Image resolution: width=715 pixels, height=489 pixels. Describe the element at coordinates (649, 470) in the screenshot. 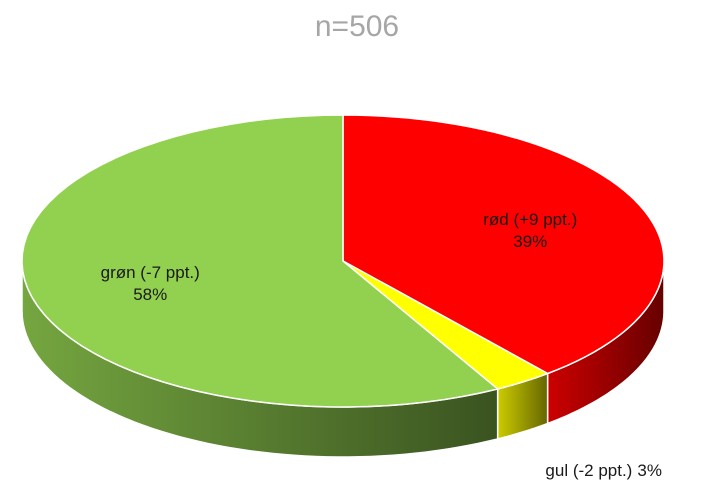

I see `value-label: 3%` at that location.